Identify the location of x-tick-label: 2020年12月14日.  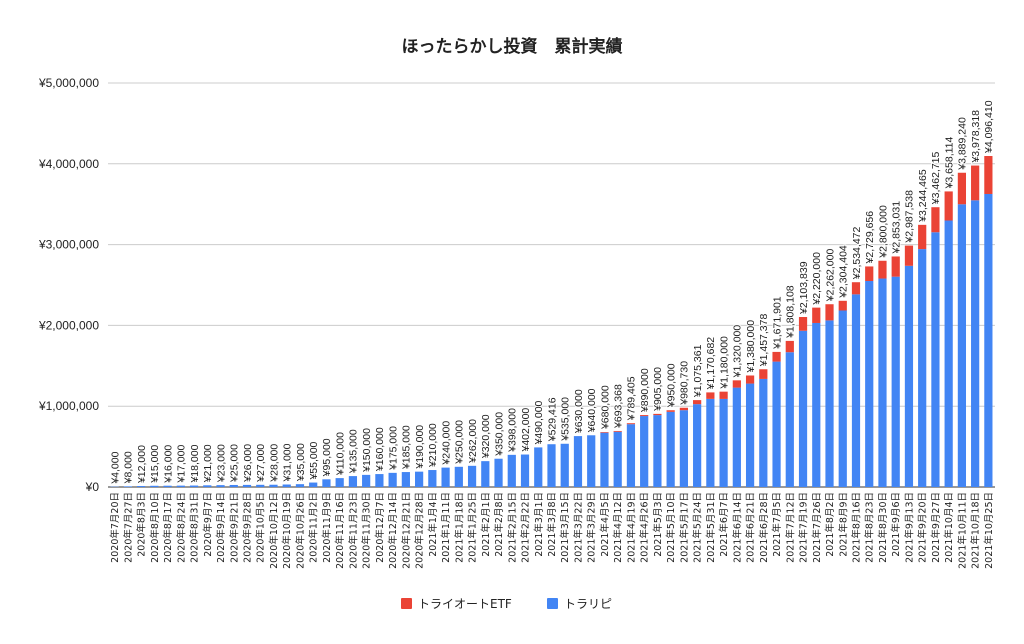
(393, 530).